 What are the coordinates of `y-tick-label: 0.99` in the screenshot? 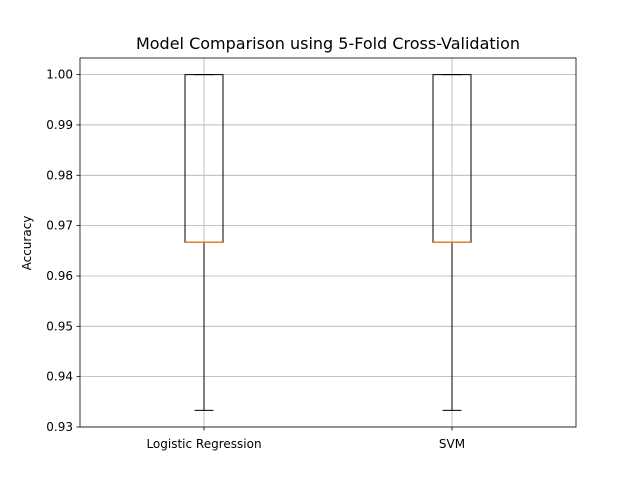 It's located at (59, 125).